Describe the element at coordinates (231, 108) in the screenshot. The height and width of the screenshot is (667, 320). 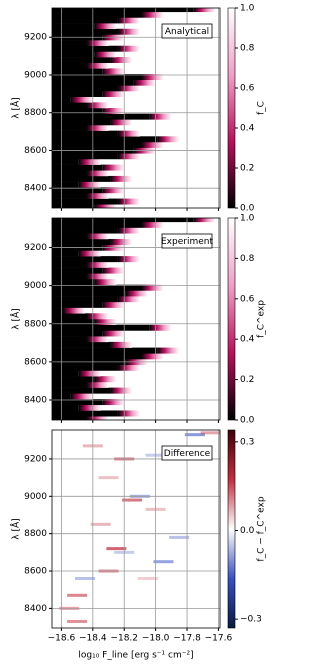
I see `colorbar` at that location.